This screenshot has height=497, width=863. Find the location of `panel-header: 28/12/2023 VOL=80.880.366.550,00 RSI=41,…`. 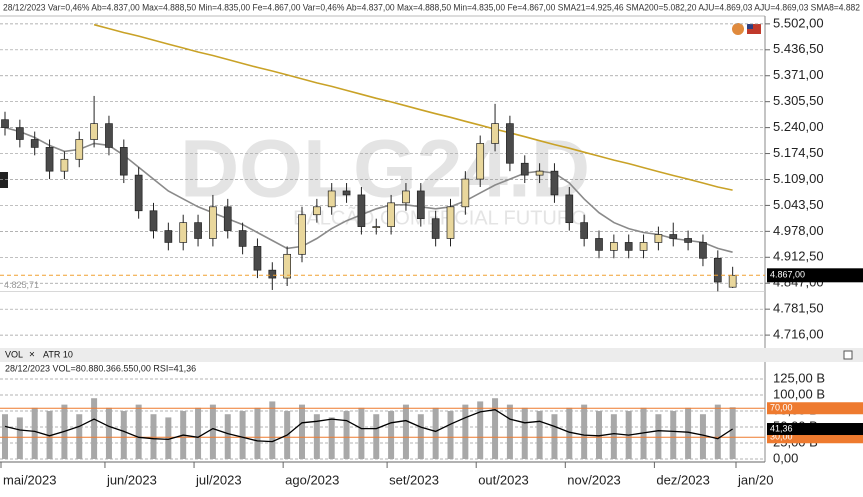

panel-header: 28/12/2023 VOL=80.880.366.550,00 RSI=41,… is located at coordinates (100, 368).